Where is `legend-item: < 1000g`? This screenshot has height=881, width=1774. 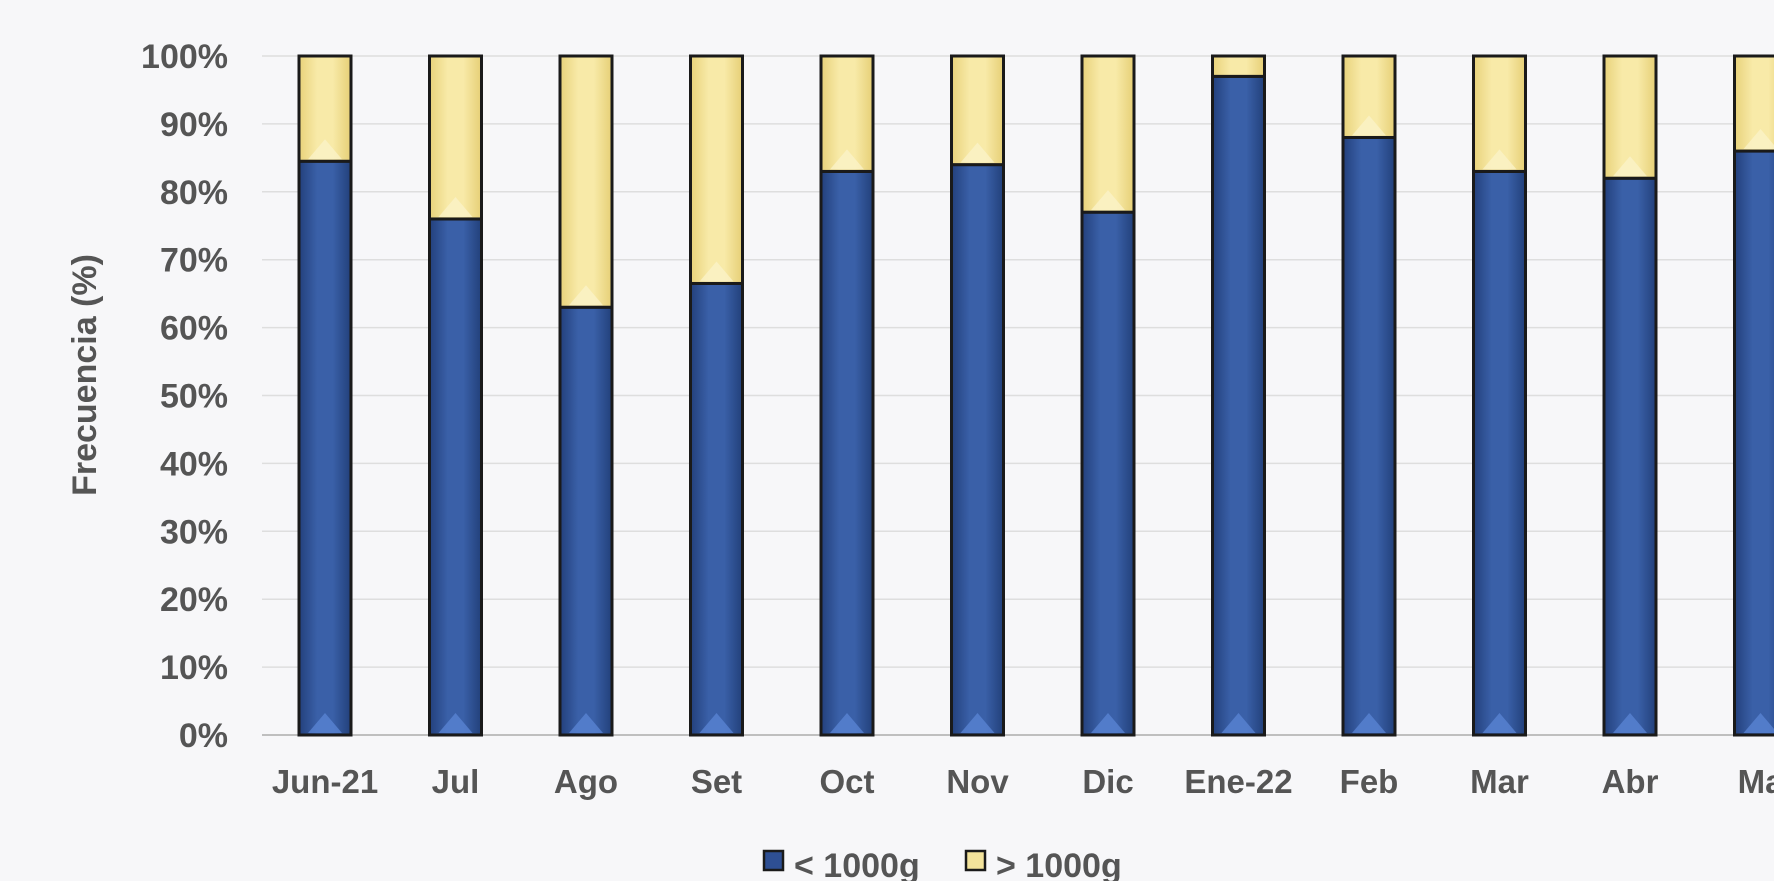
legend-item: < 1000g is located at coordinates (841, 864).